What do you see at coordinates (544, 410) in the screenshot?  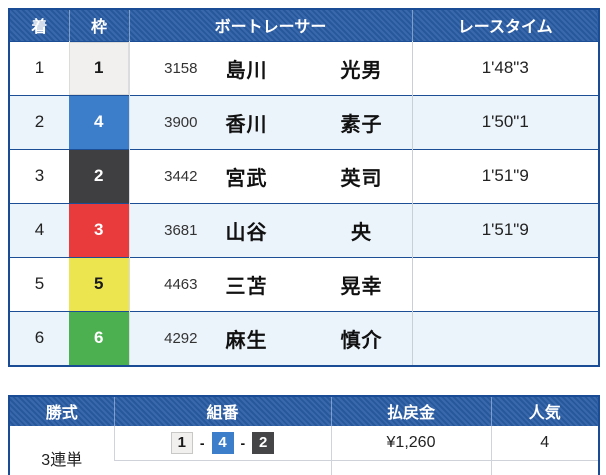 I see `header-popularity: 人気` at bounding box center [544, 410].